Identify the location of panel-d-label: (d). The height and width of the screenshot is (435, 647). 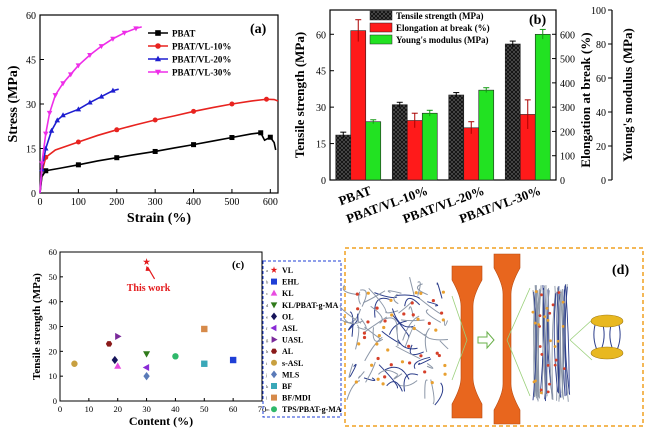
(620, 270).